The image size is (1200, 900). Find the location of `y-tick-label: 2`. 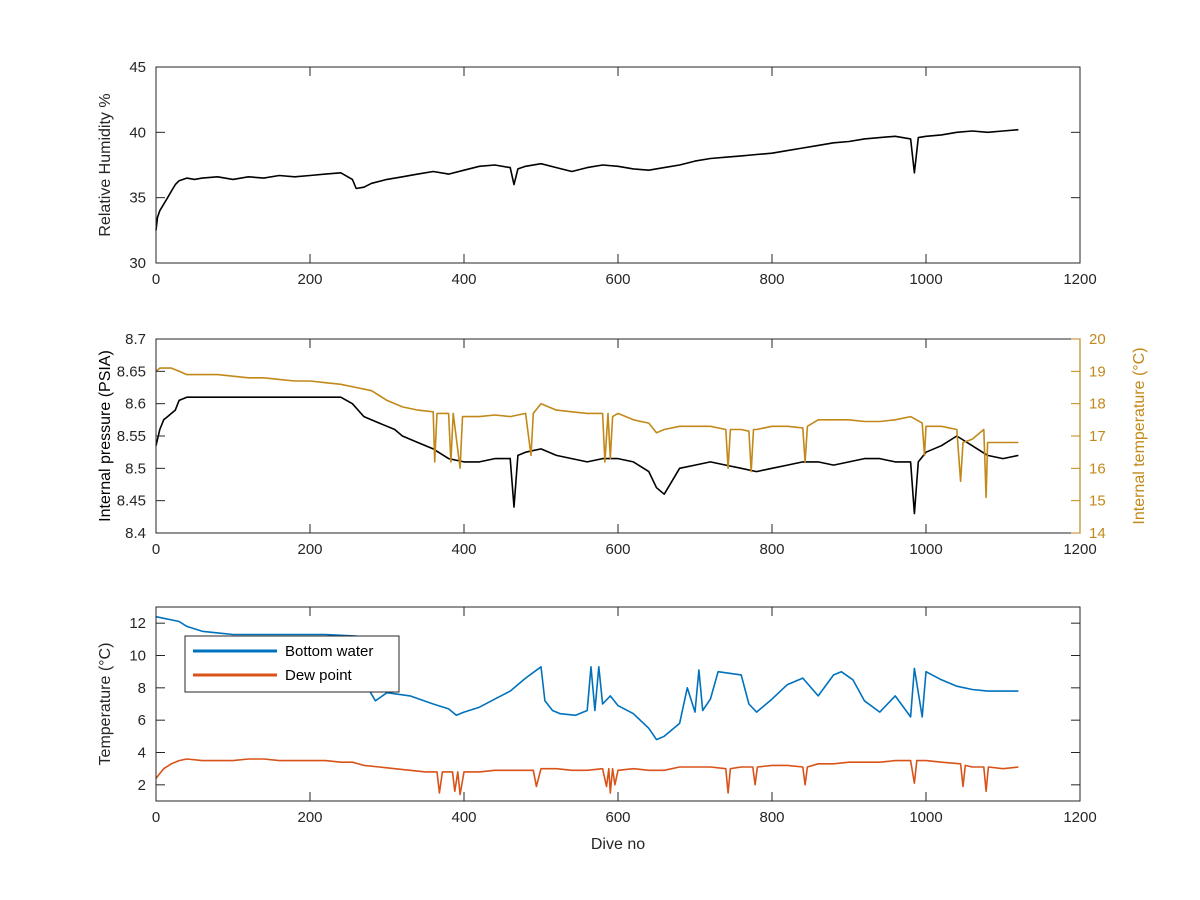

y-tick-label: 2 is located at coordinates (142, 785).